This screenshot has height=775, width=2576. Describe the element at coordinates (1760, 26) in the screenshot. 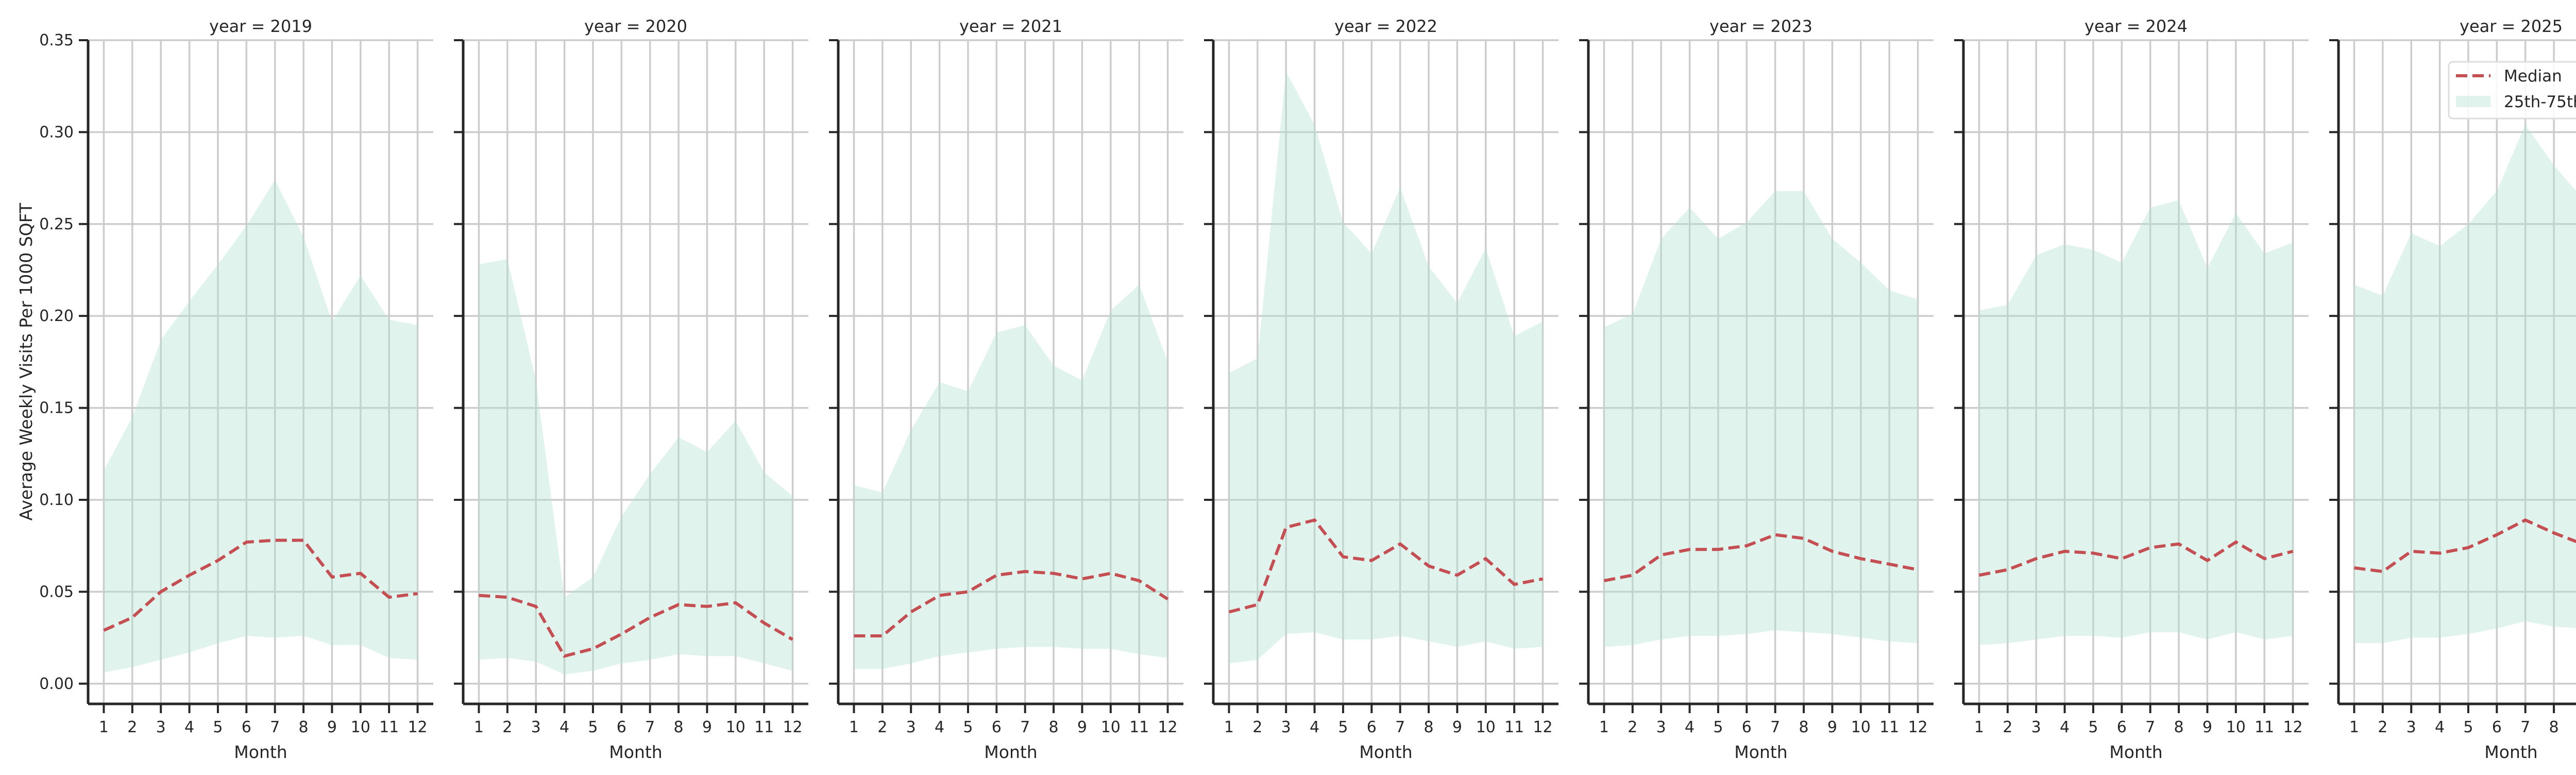

I see `facet-title: year = 2023` at that location.